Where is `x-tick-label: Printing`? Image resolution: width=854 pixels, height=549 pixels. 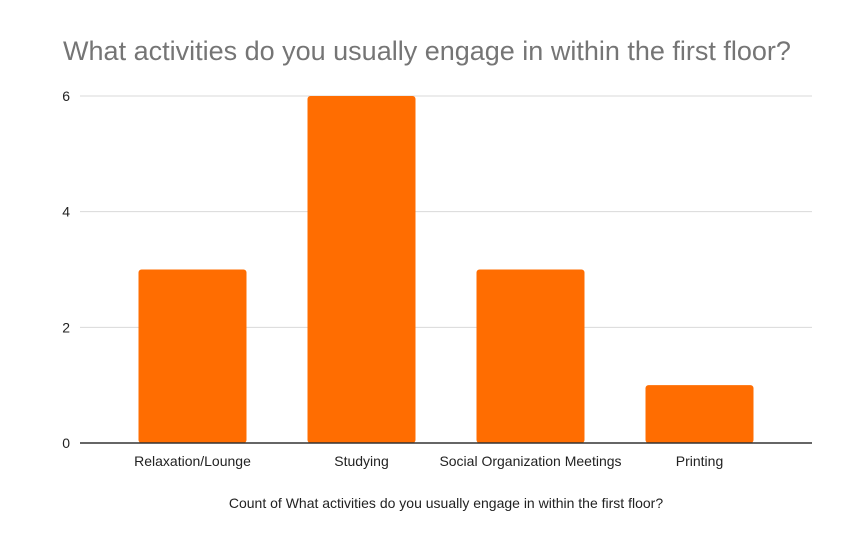
x-tick-label: Printing is located at coordinates (699, 461).